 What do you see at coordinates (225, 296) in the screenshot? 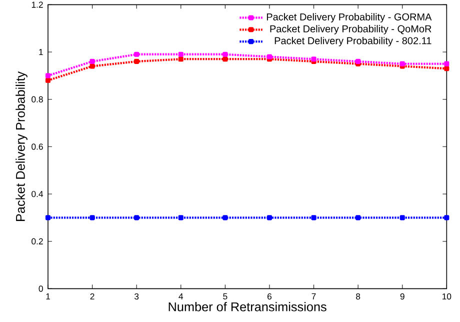
I see `x-tick-label: 5` at bounding box center [225, 296].